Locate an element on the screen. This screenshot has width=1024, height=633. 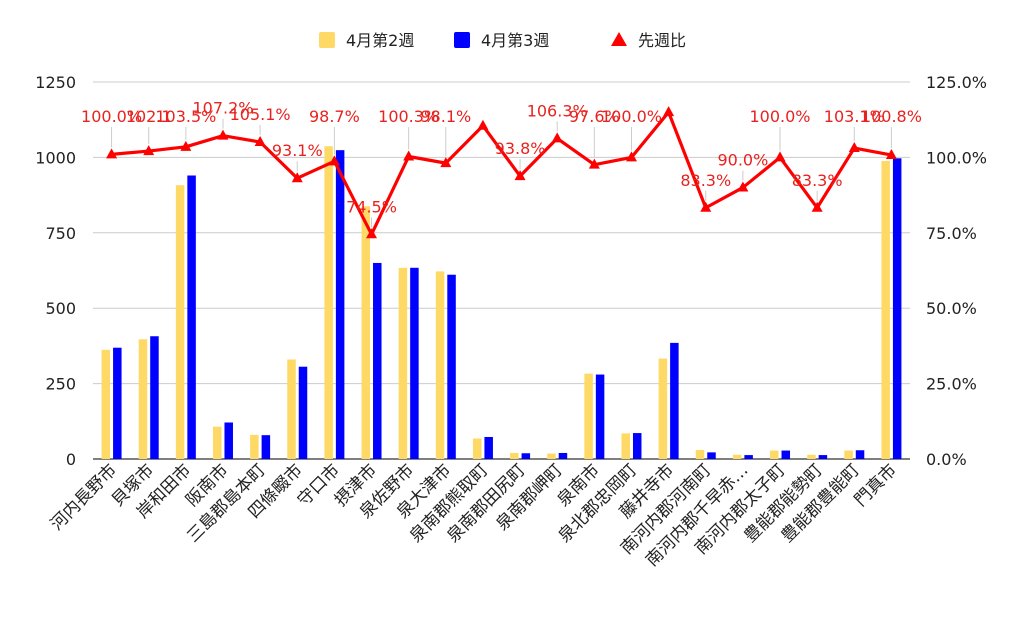
legend-label: 先週比 is located at coordinates (662, 40).